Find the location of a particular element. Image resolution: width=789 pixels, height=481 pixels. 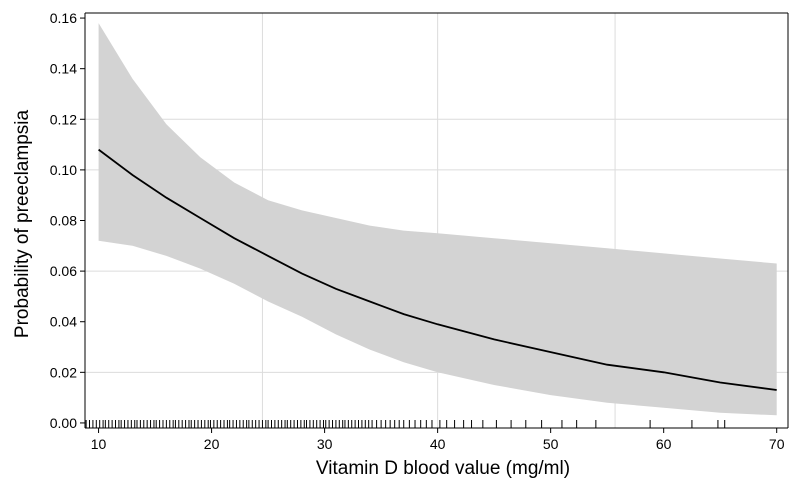

y-tick-label-3: 0.06 is located at coordinates (63, 271).